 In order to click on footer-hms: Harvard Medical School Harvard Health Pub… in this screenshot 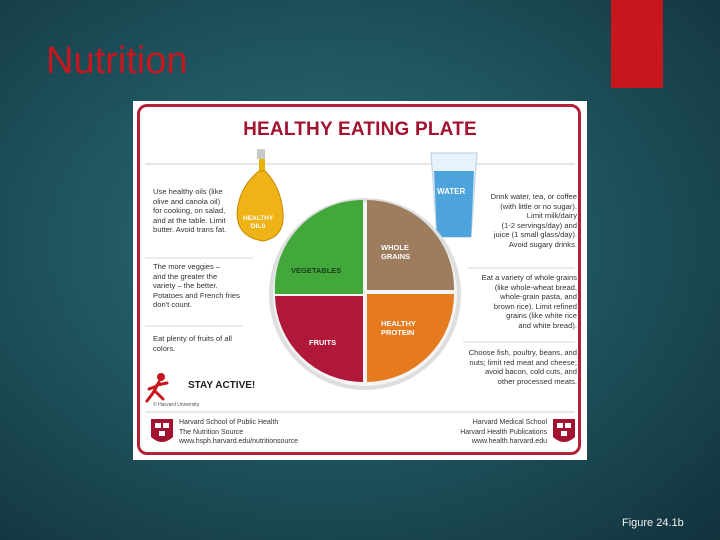, I will do `click(503, 432)`.